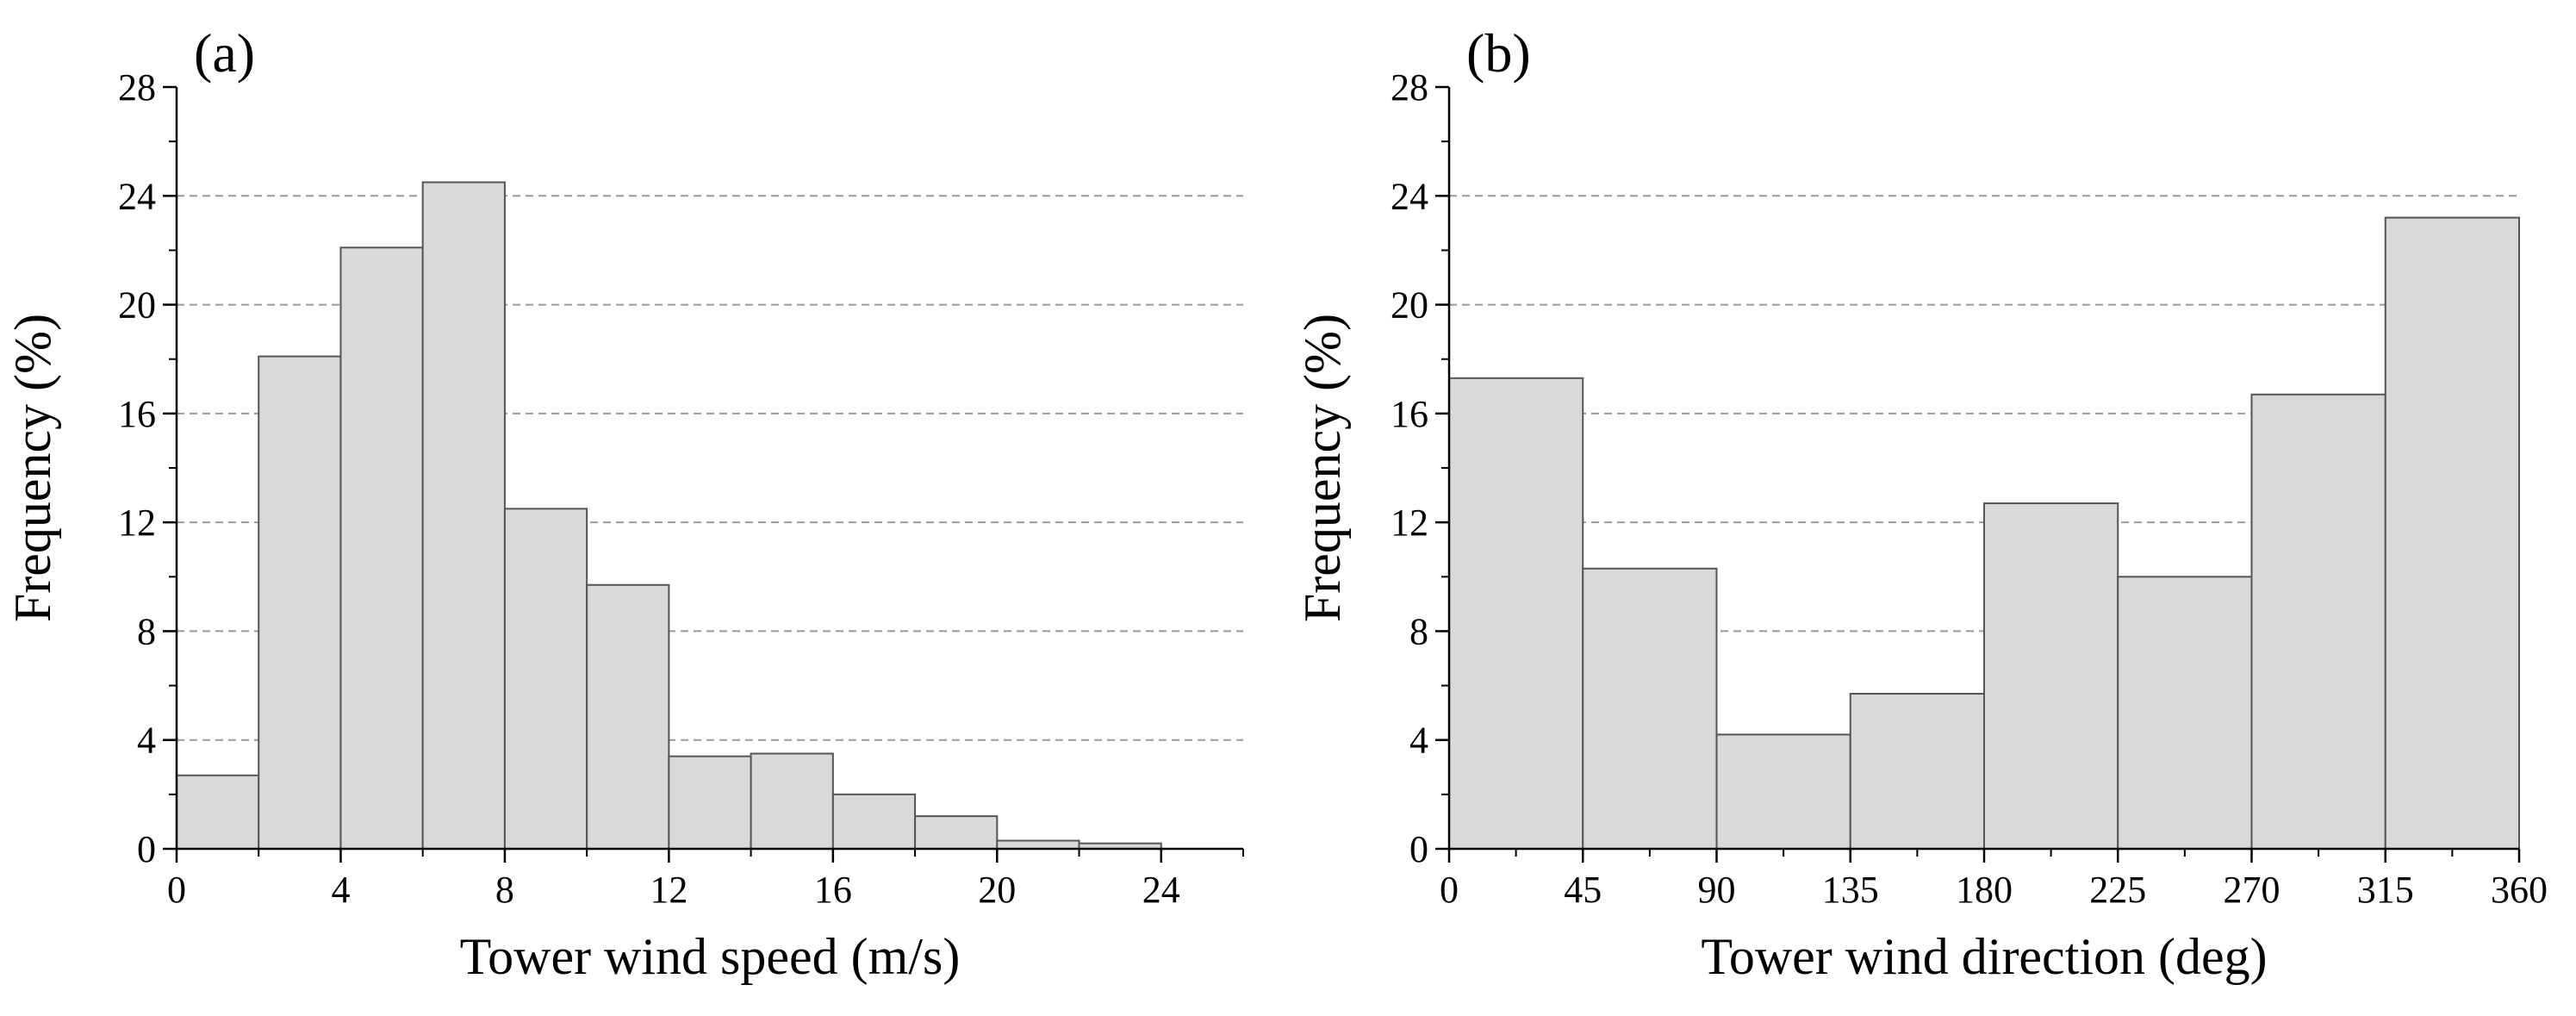  What do you see at coordinates (2520, 890) in the screenshot?
I see `x-tick-label: 360` at bounding box center [2520, 890].